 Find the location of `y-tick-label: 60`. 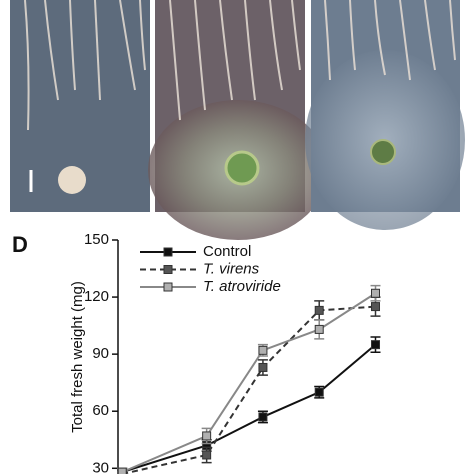

y-tick-label: 60 is located at coordinates (100, 410).